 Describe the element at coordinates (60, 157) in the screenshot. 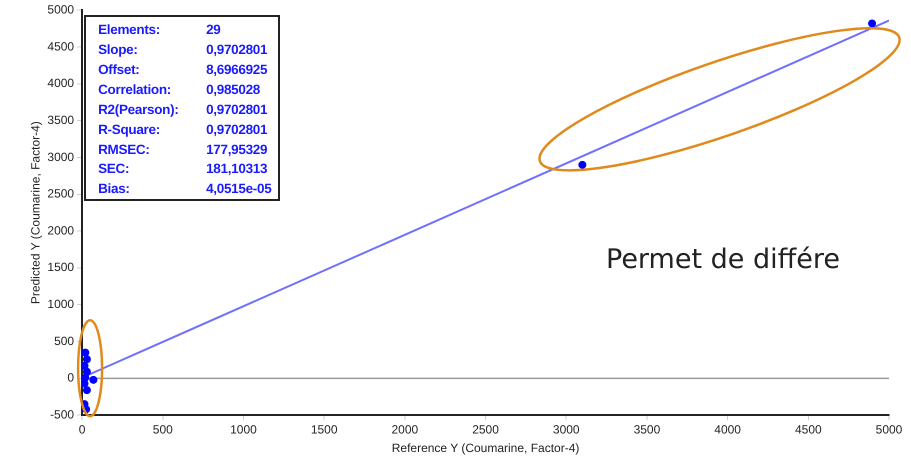

I see `y-tick-label: 3000` at that location.